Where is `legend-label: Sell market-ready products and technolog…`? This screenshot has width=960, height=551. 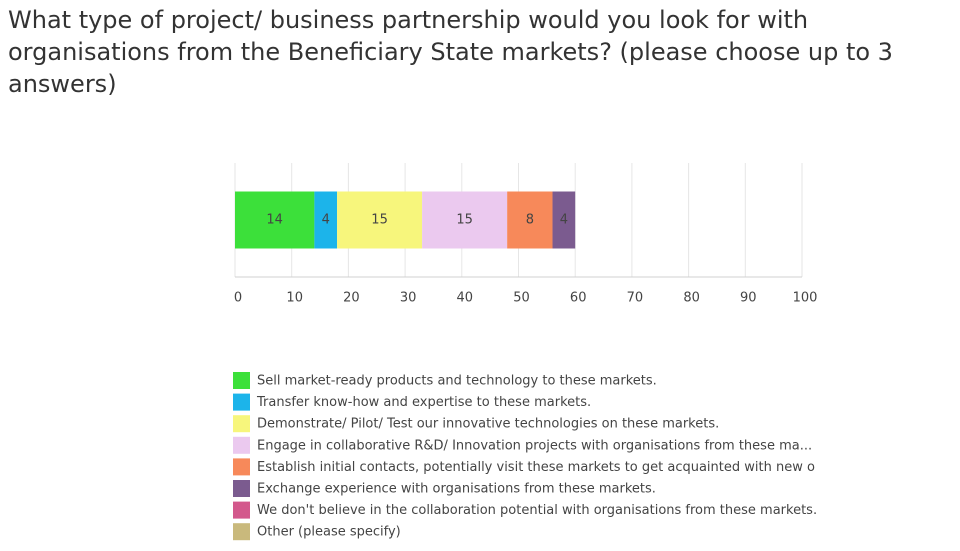 legend-label: Sell market-ready products and technolog… is located at coordinates (457, 381).